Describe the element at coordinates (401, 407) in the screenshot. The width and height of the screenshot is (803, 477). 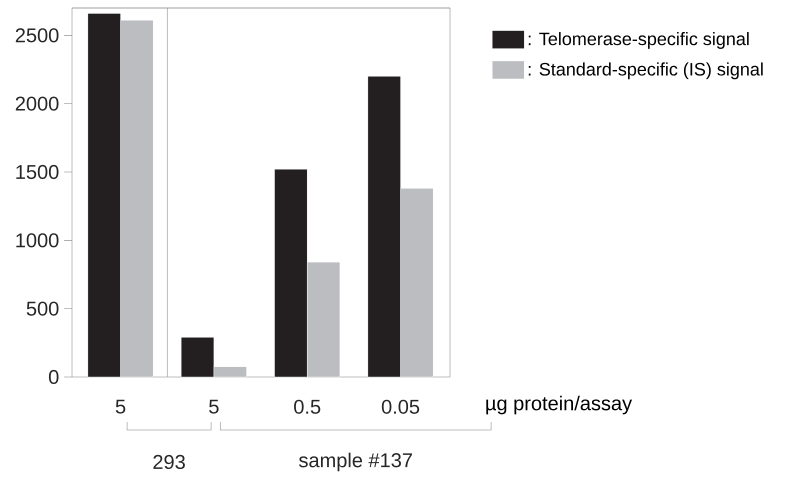
I see `x-tick-label: 0.05` at that location.